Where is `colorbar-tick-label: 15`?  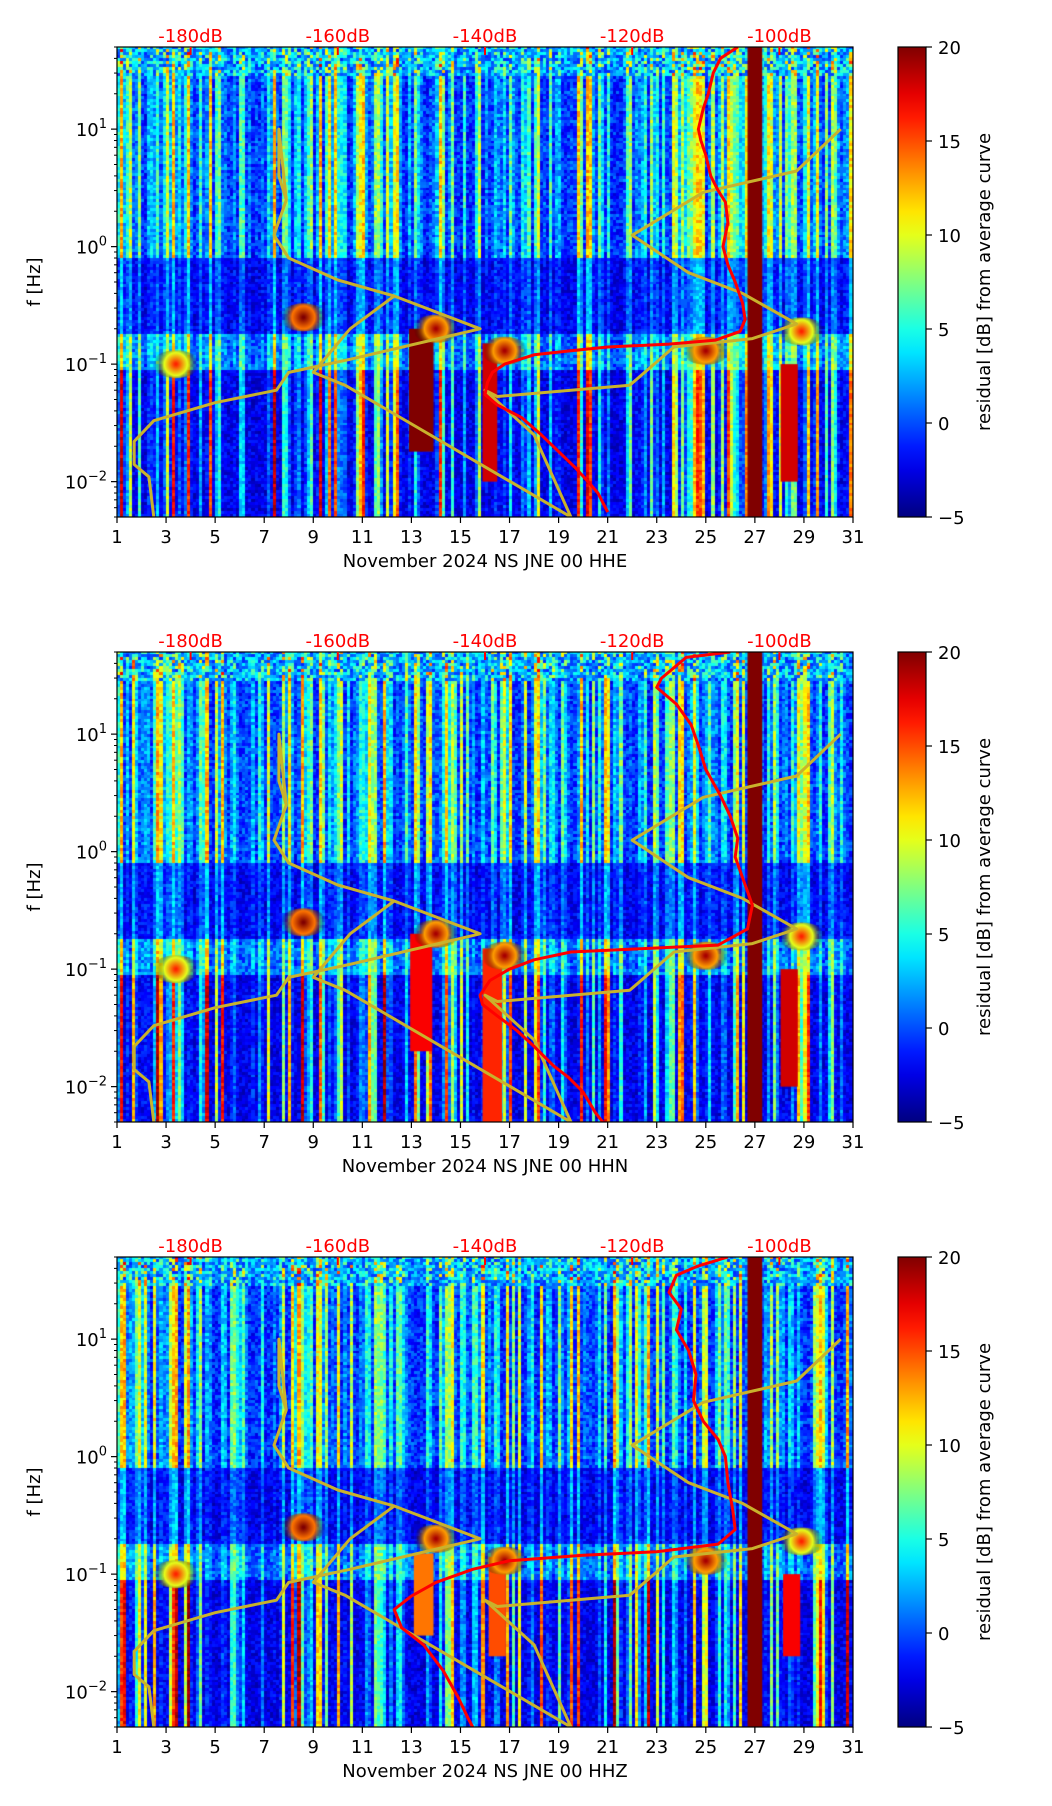
colorbar-tick-label: 15 is located at coordinates (949, 1352).